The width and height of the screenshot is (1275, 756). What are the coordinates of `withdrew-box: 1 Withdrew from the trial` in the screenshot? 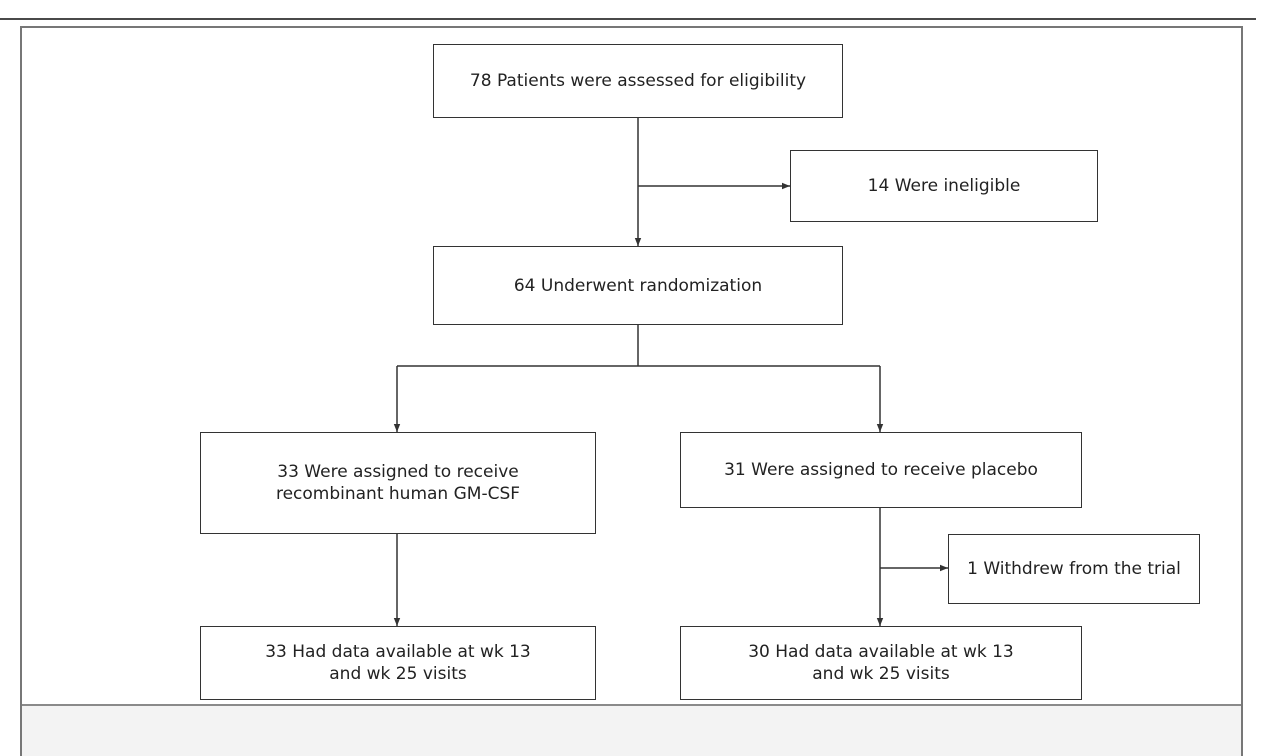 It's located at (1074, 569).